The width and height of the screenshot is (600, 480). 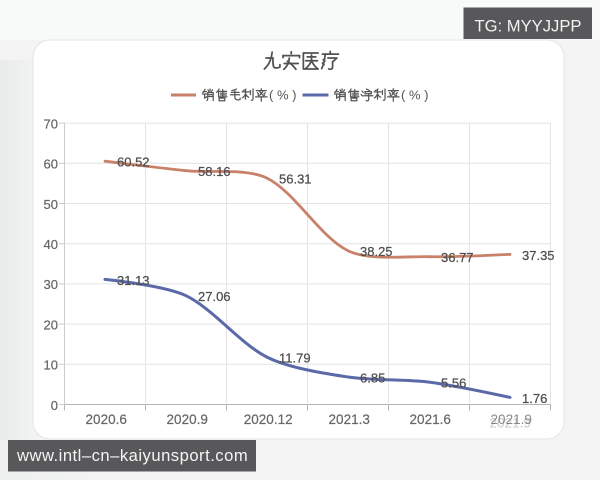 I want to click on svg-text: 2020.9, so click(x=187, y=419).